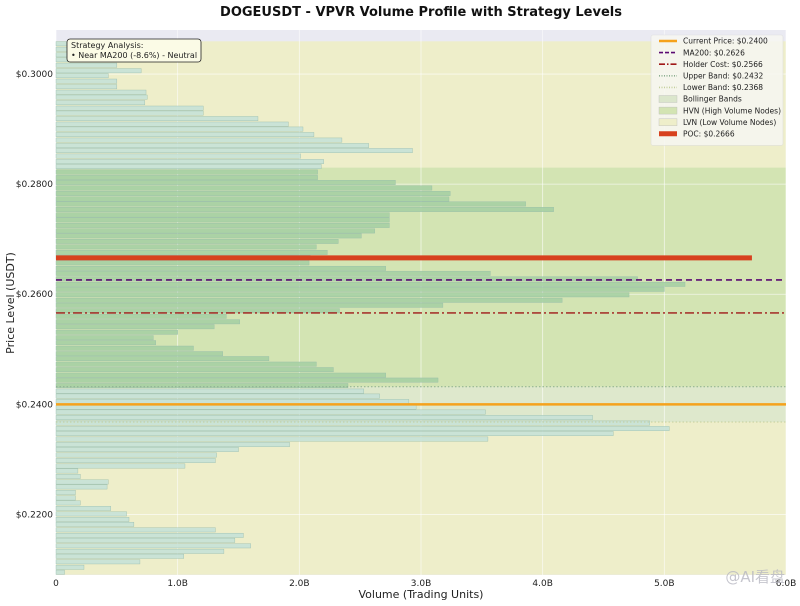  Describe the element at coordinates (177, 584) in the screenshot. I see `x-tick-label-1: 1.0B` at that location.